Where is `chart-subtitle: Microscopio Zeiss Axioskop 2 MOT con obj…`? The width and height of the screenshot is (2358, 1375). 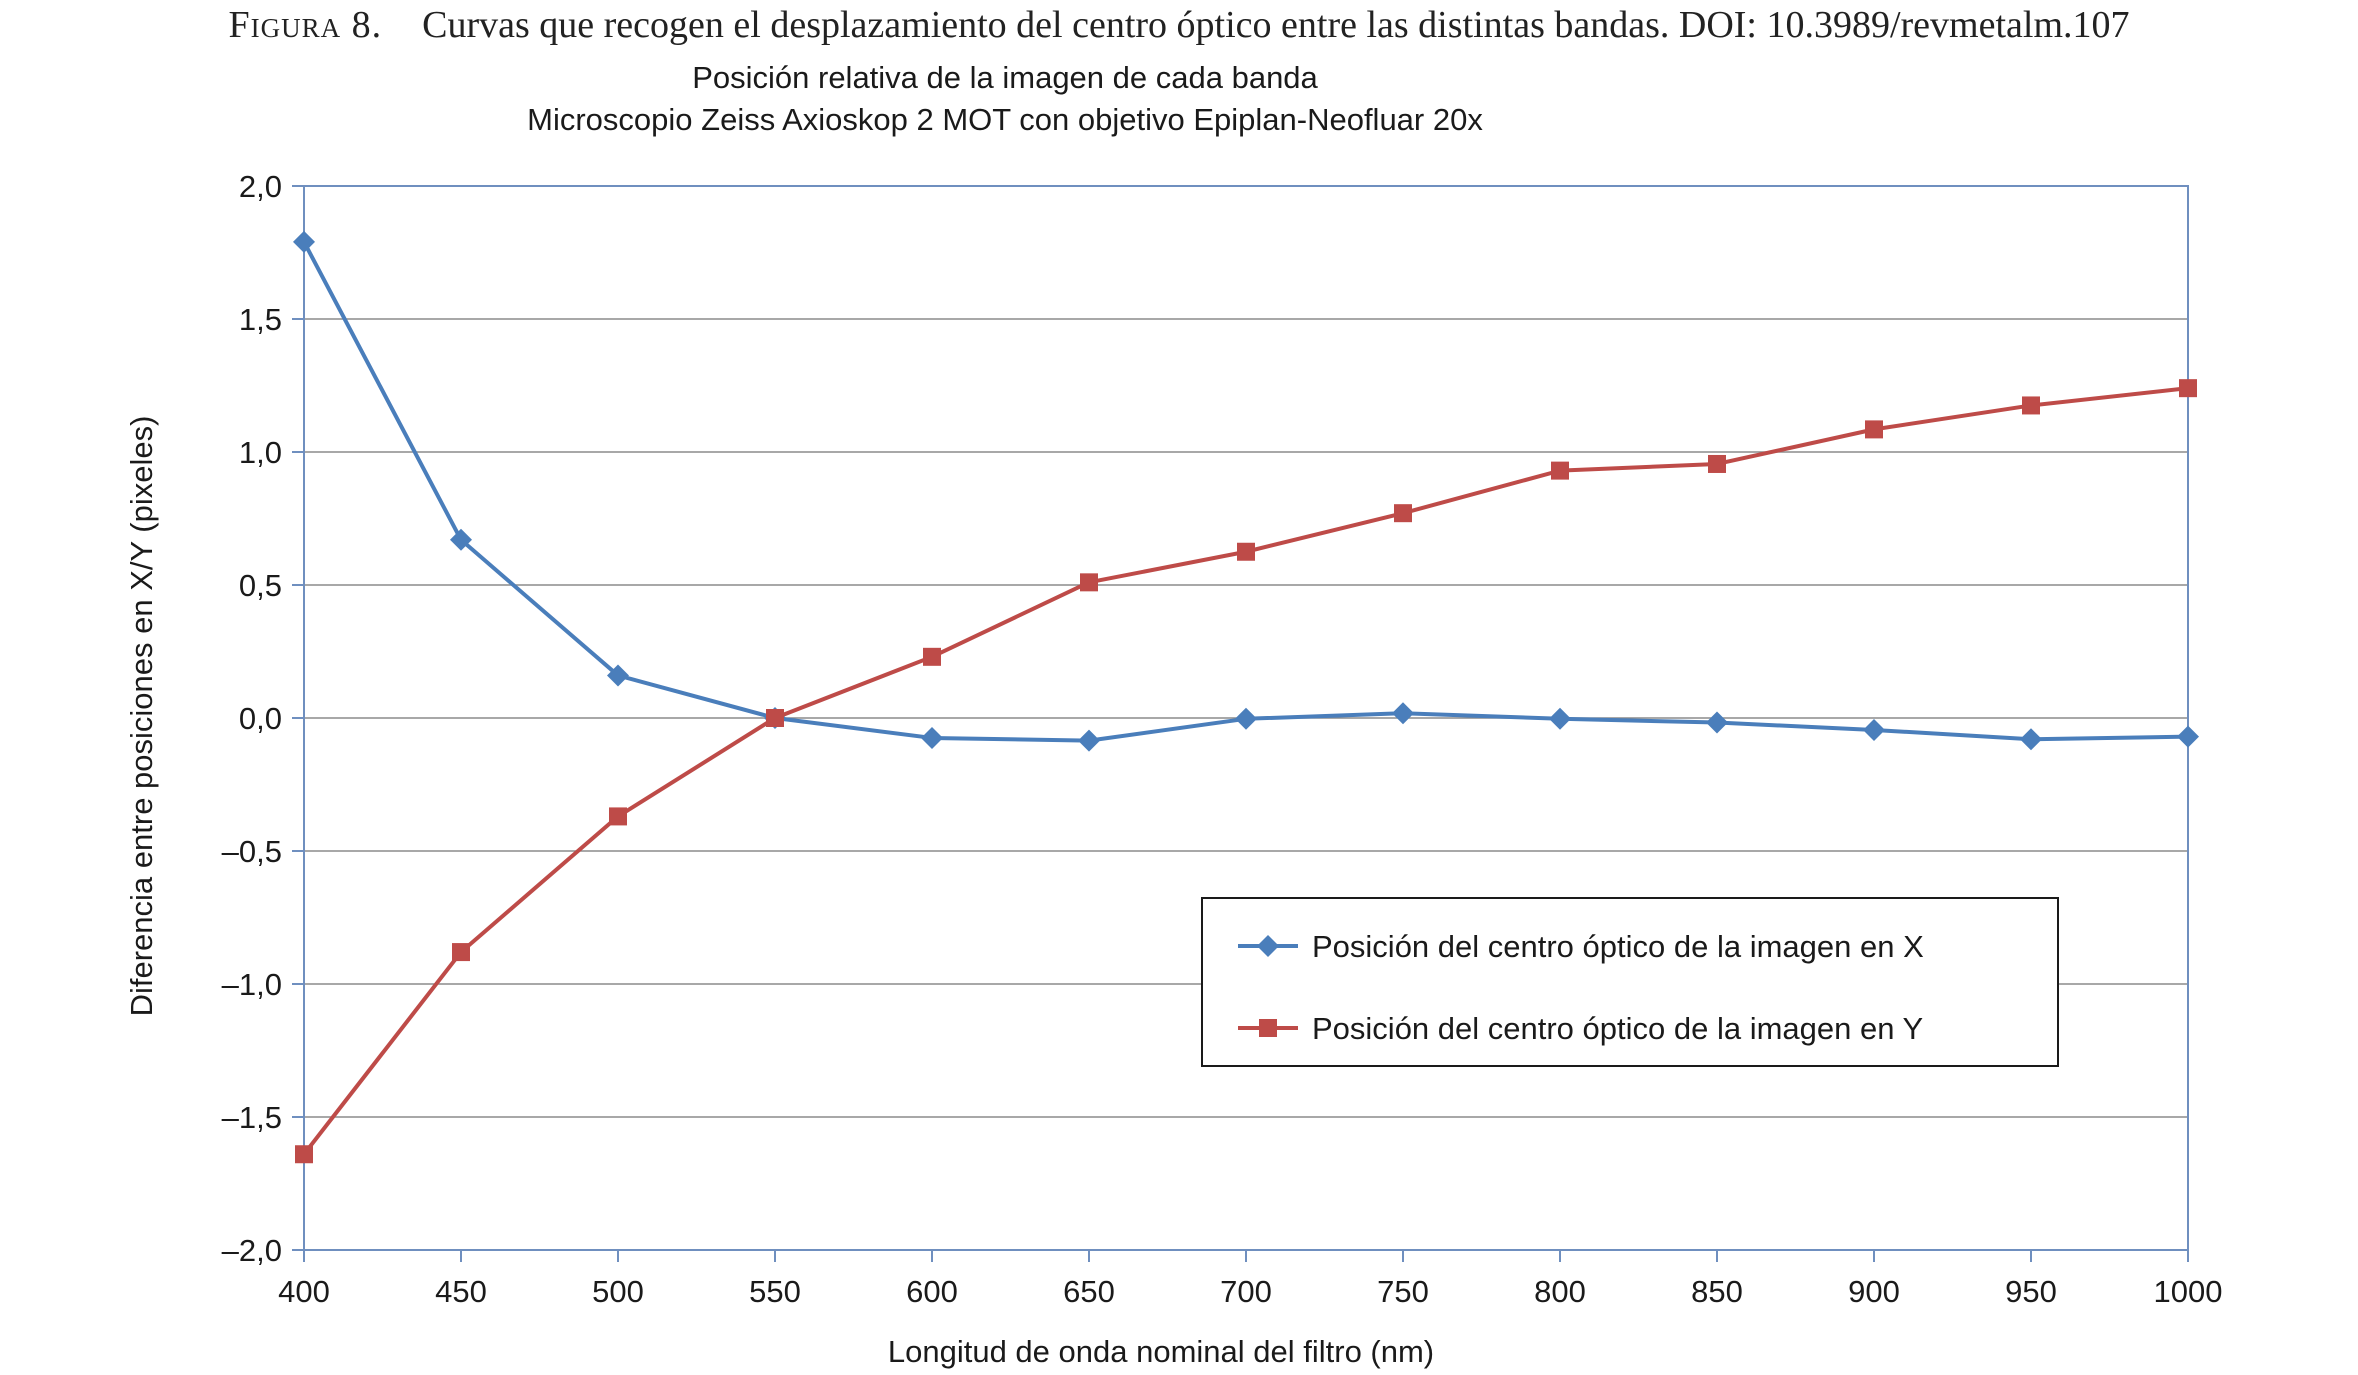
chart-subtitle: Microscopio Zeiss Axioskop 2 MOT con obj… is located at coordinates (1005, 119).